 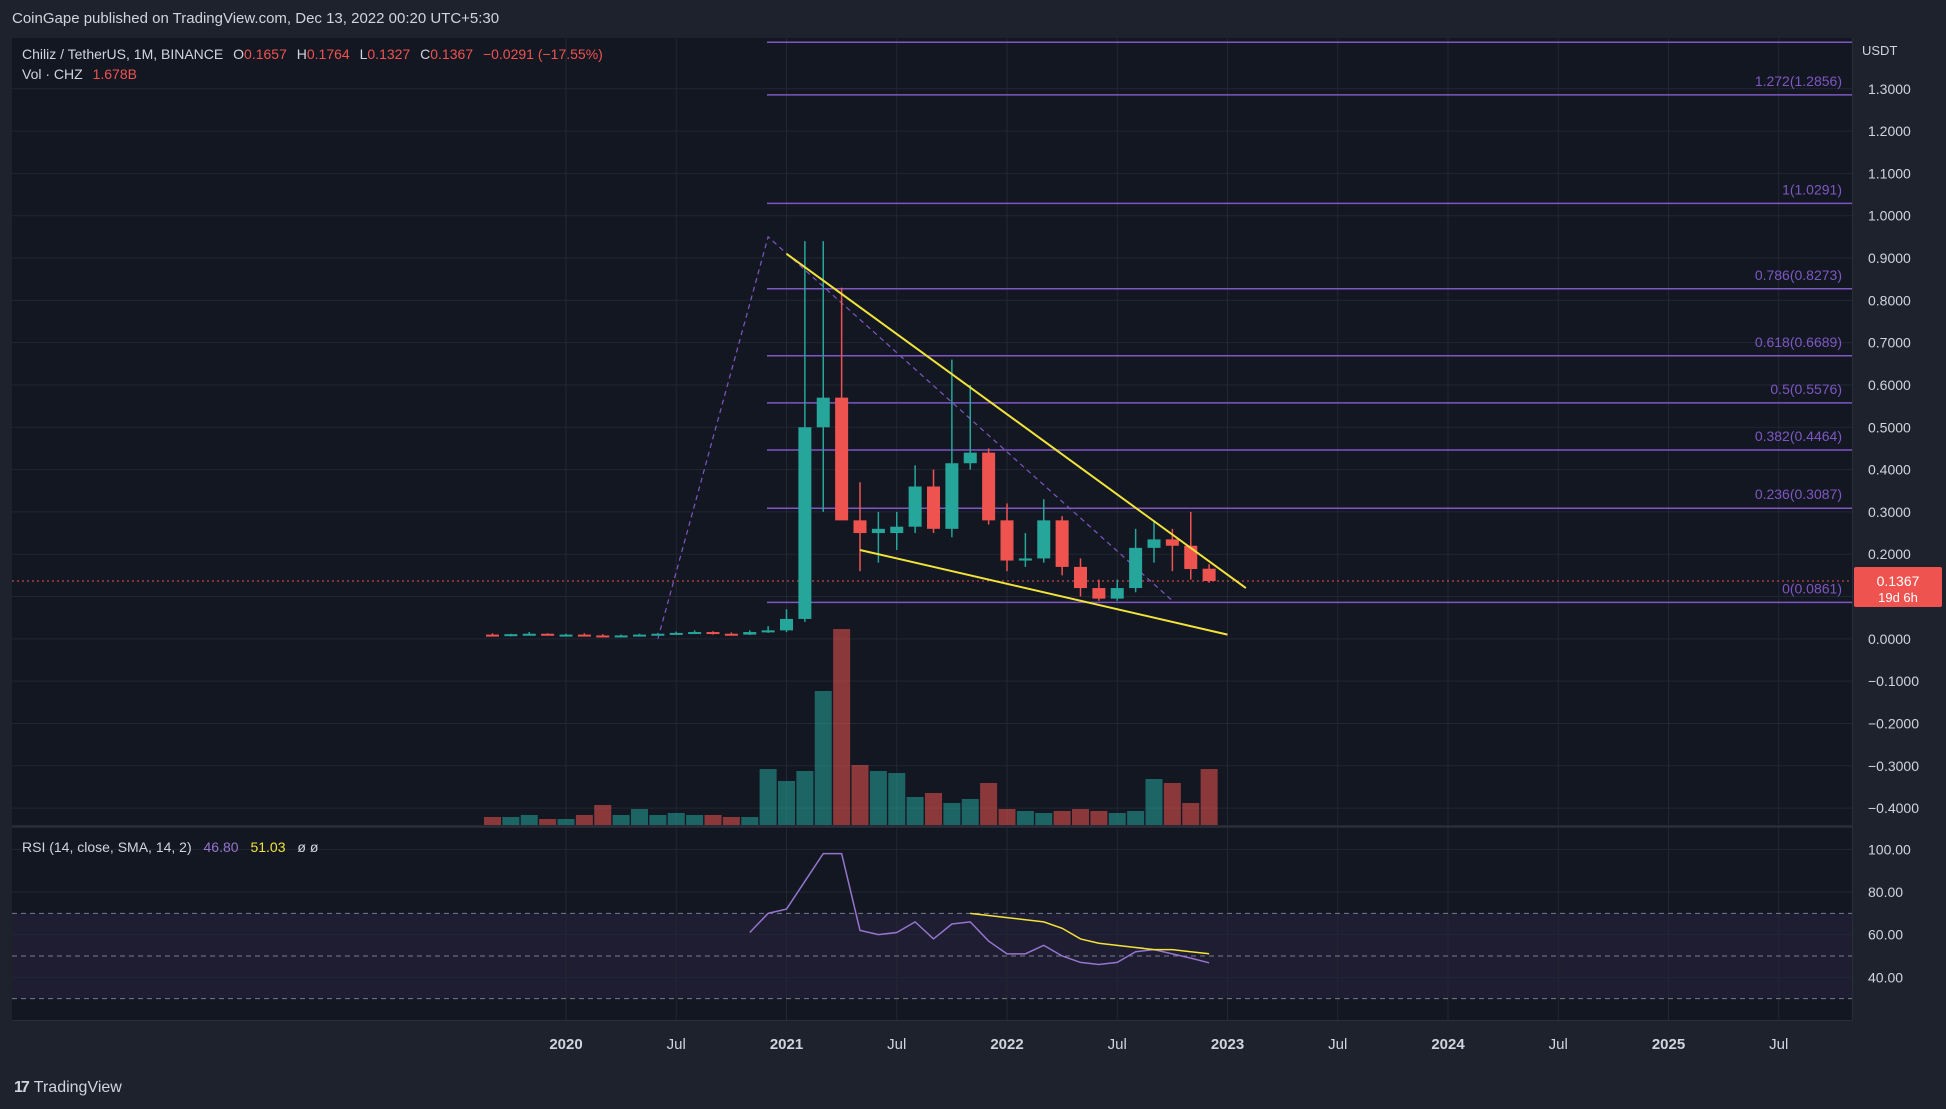 I want to click on rsi-label: RSI (14, close, SMA, 14, 2), so click(x=107, y=847).